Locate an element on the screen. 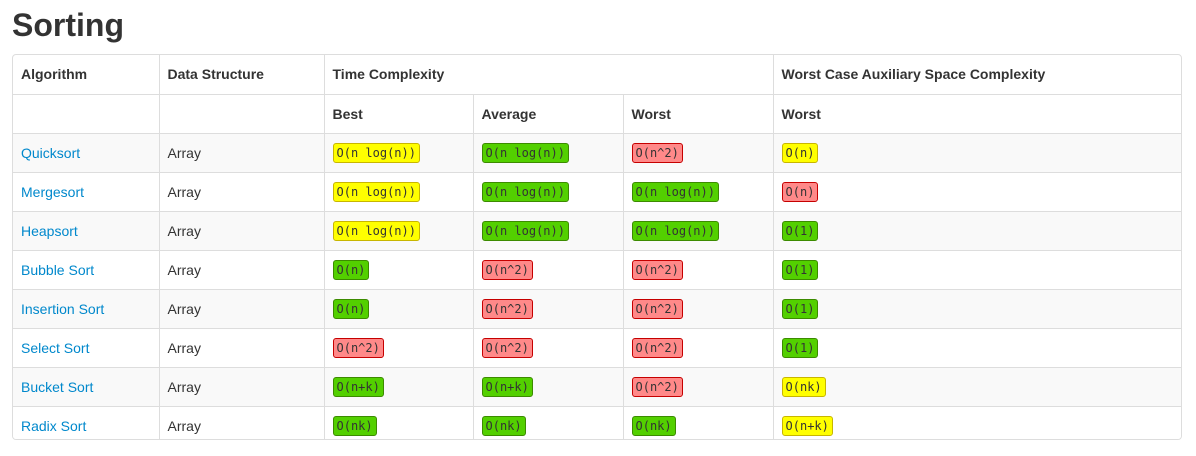 This screenshot has width=1196, height=456. cell-algorithm: Quicksort is located at coordinates (86, 152).